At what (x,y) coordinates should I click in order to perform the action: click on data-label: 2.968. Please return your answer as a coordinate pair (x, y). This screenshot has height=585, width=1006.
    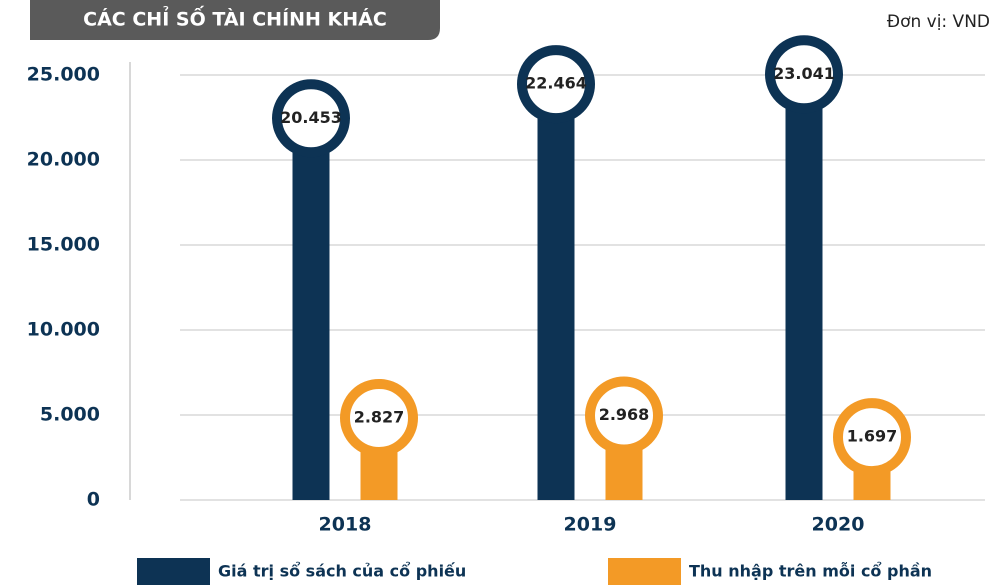
    Looking at the image, I should click on (624, 414).